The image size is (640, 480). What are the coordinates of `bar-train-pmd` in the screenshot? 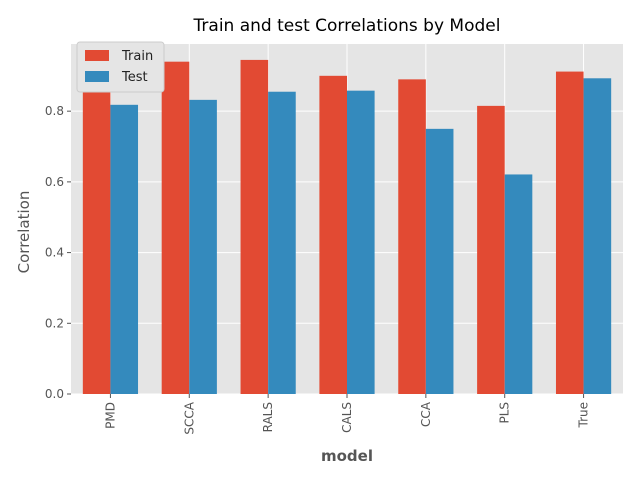 It's located at (96, 237).